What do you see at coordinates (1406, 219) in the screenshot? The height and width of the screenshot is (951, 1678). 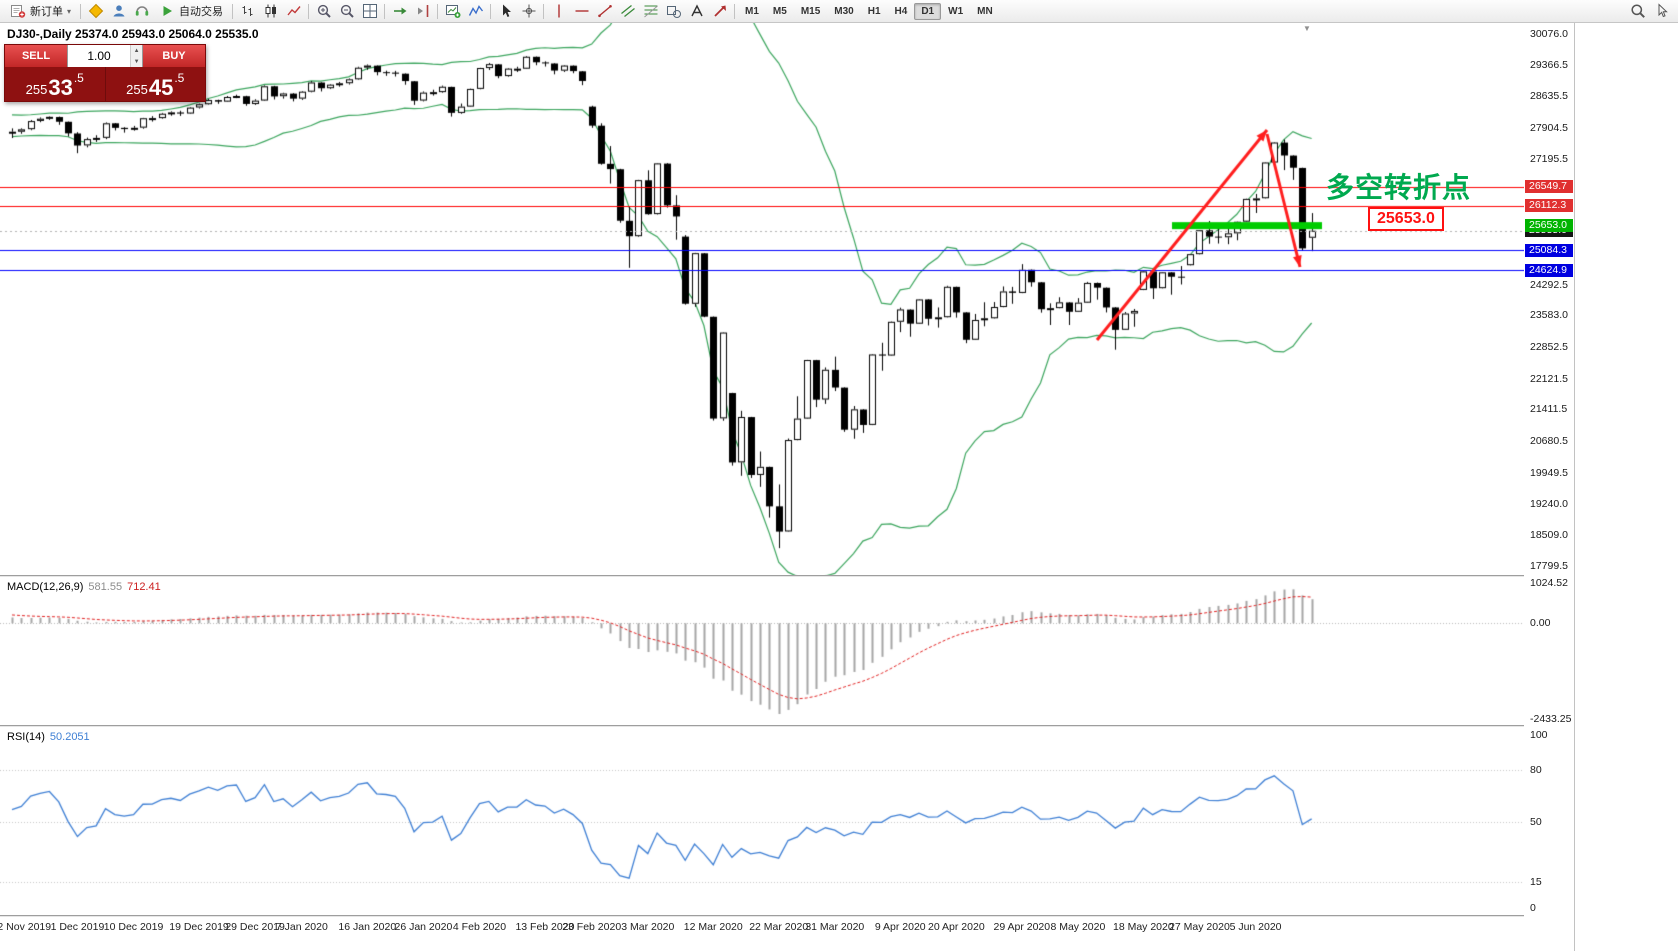 I see `annotation-price-box: 25653.0` at bounding box center [1406, 219].